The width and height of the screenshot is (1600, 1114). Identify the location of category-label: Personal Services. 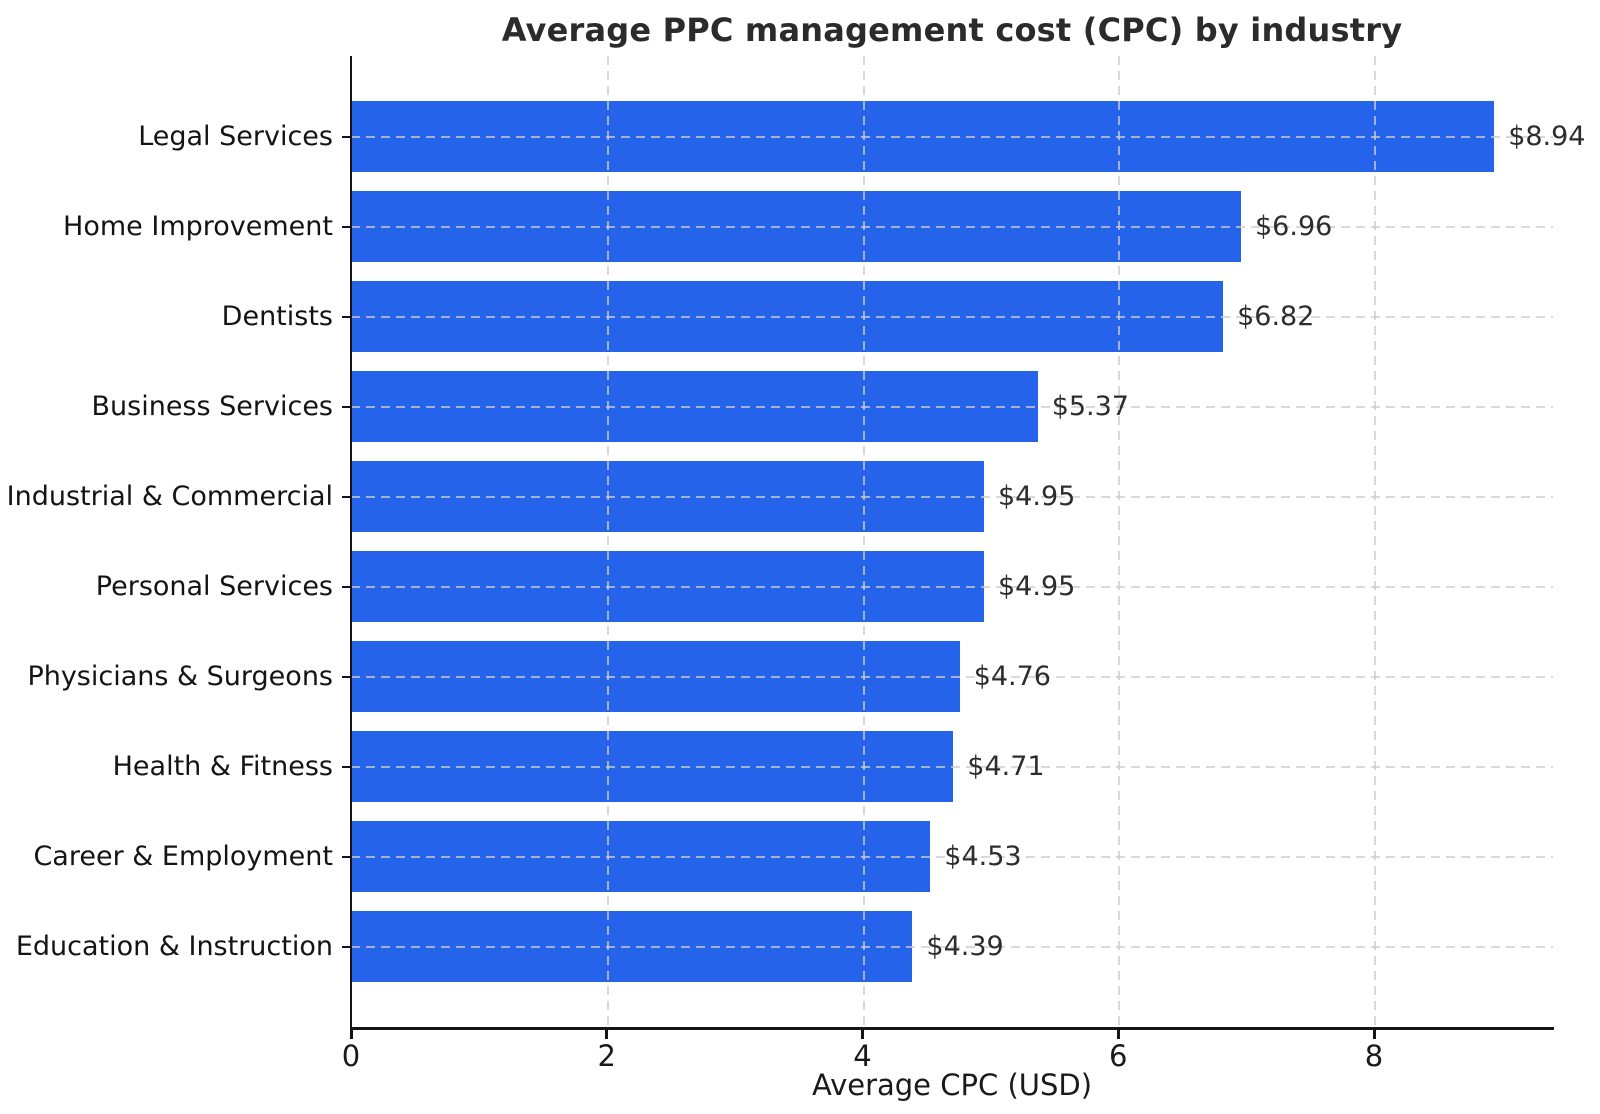
(214, 586).